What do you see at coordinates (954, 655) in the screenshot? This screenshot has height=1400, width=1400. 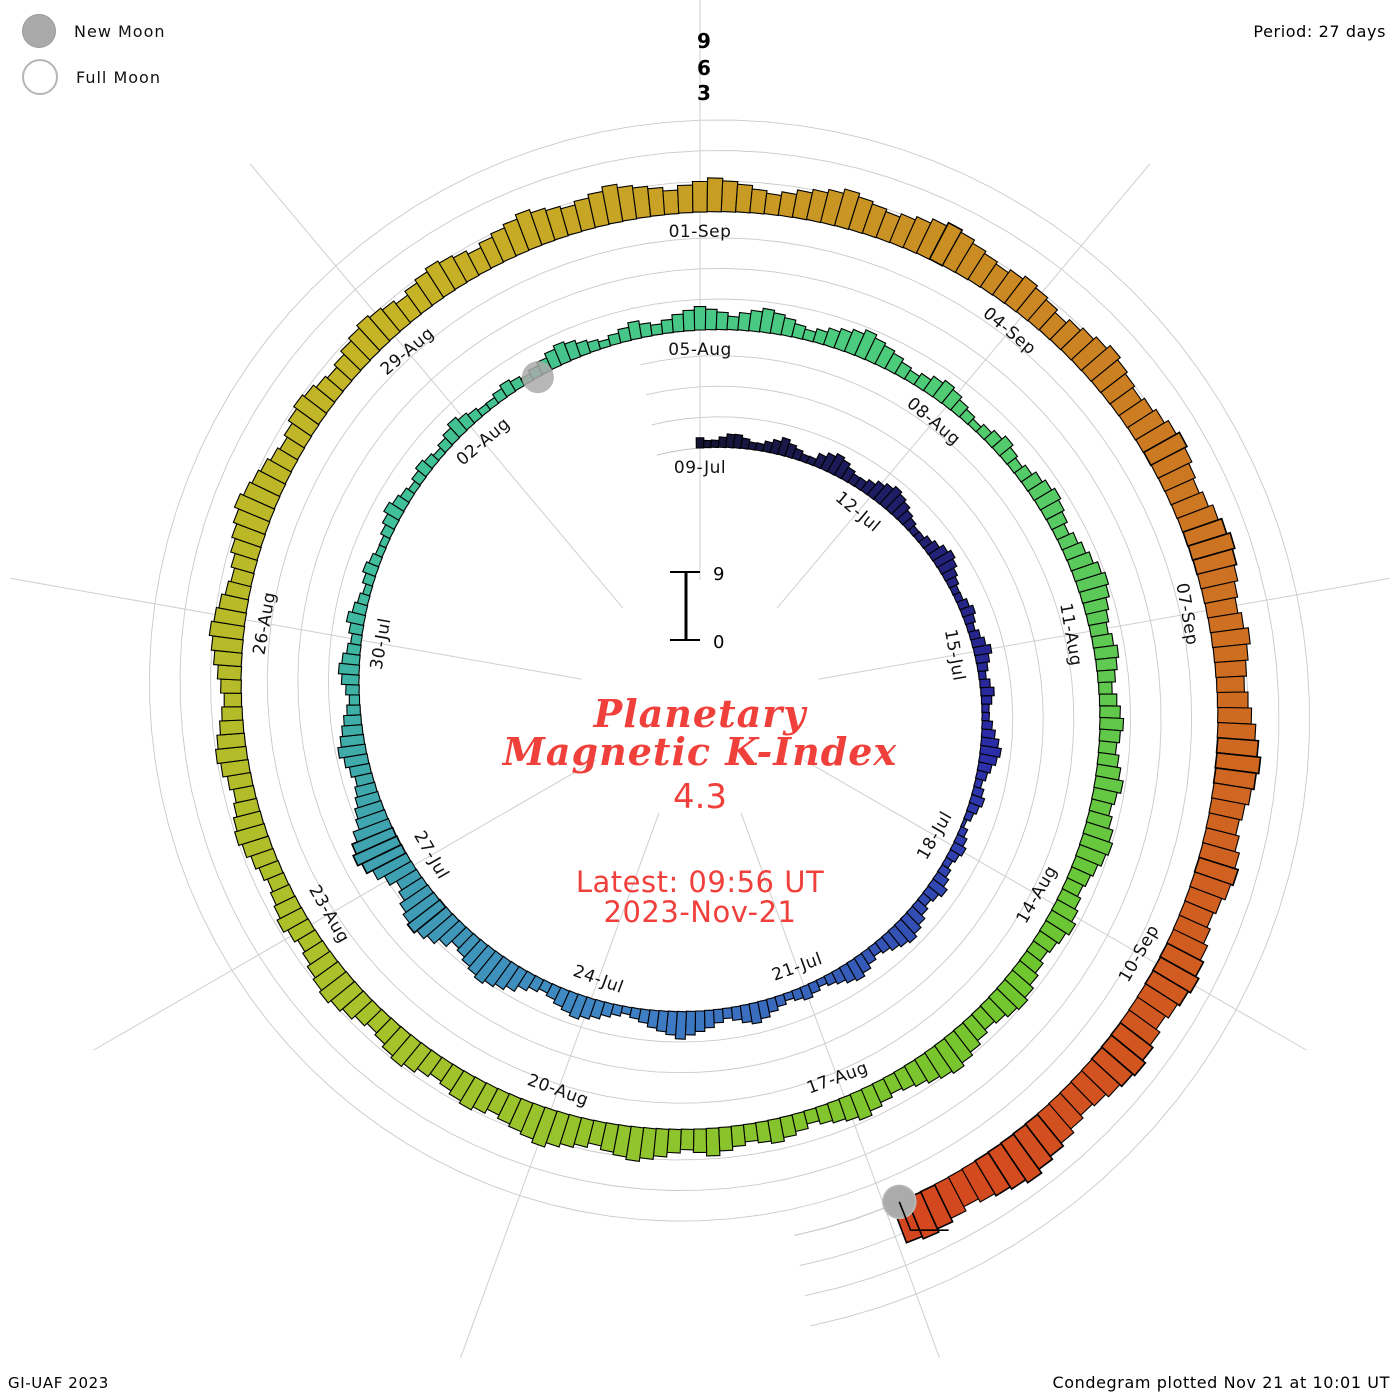 I see `date-label: 15-Jul` at bounding box center [954, 655].